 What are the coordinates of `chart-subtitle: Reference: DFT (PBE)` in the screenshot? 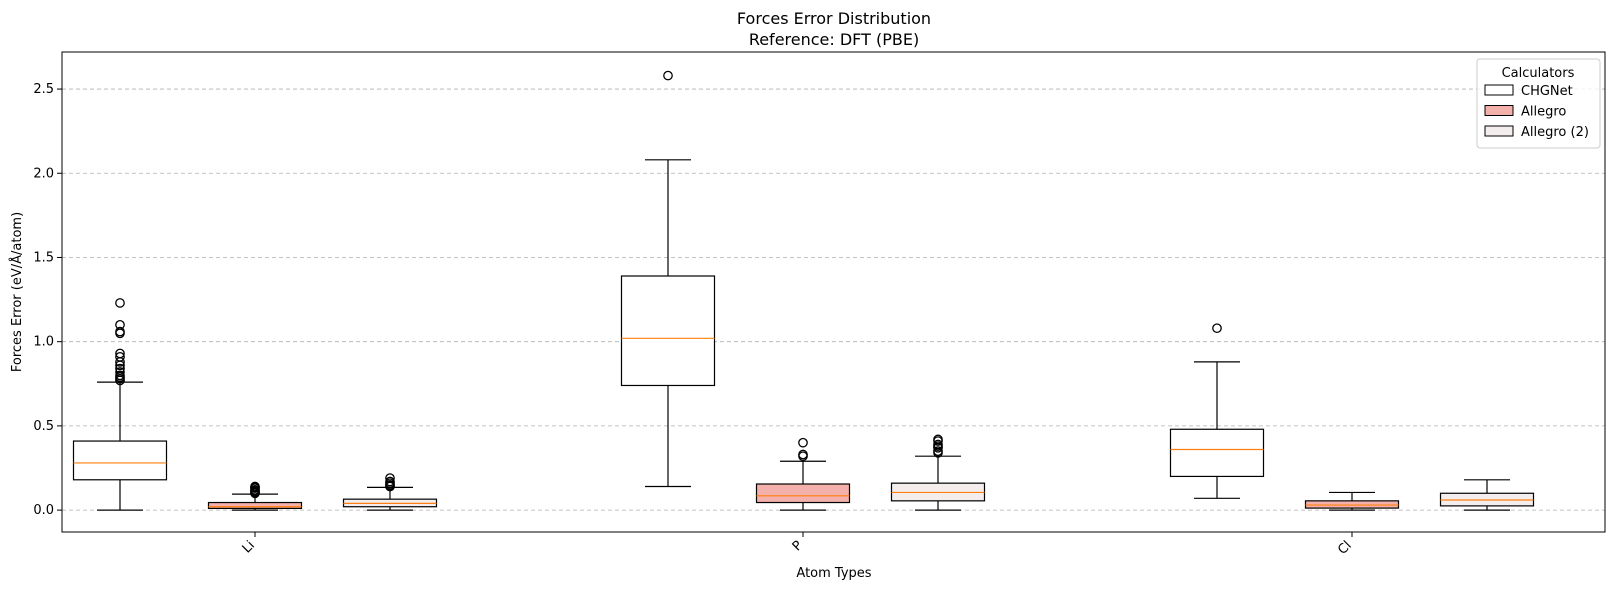 It's located at (834, 39).